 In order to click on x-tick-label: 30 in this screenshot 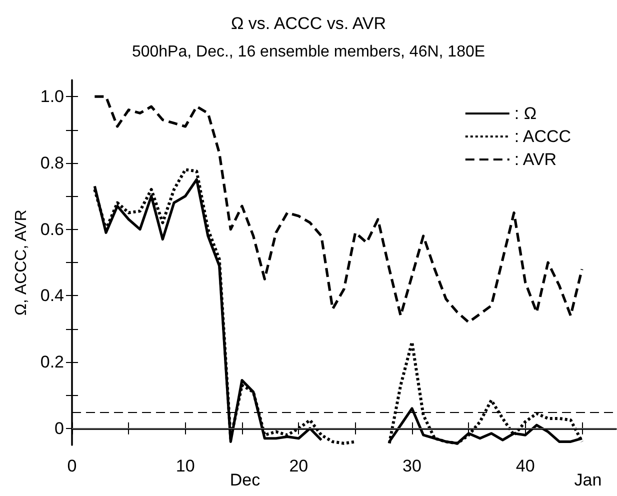, I will do `click(412, 466)`.